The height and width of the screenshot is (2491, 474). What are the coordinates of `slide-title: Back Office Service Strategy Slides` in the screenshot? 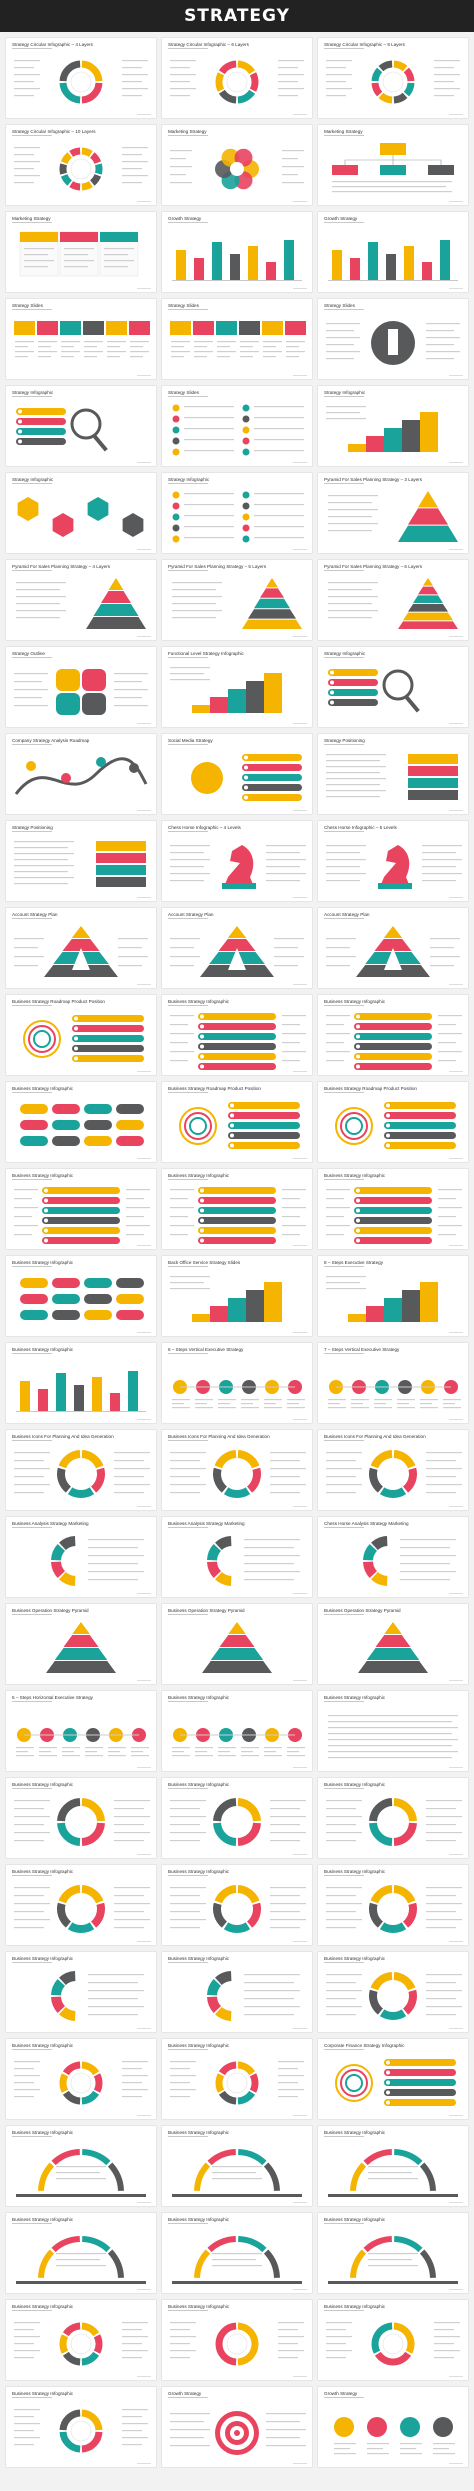 It's located at (204, 1262).